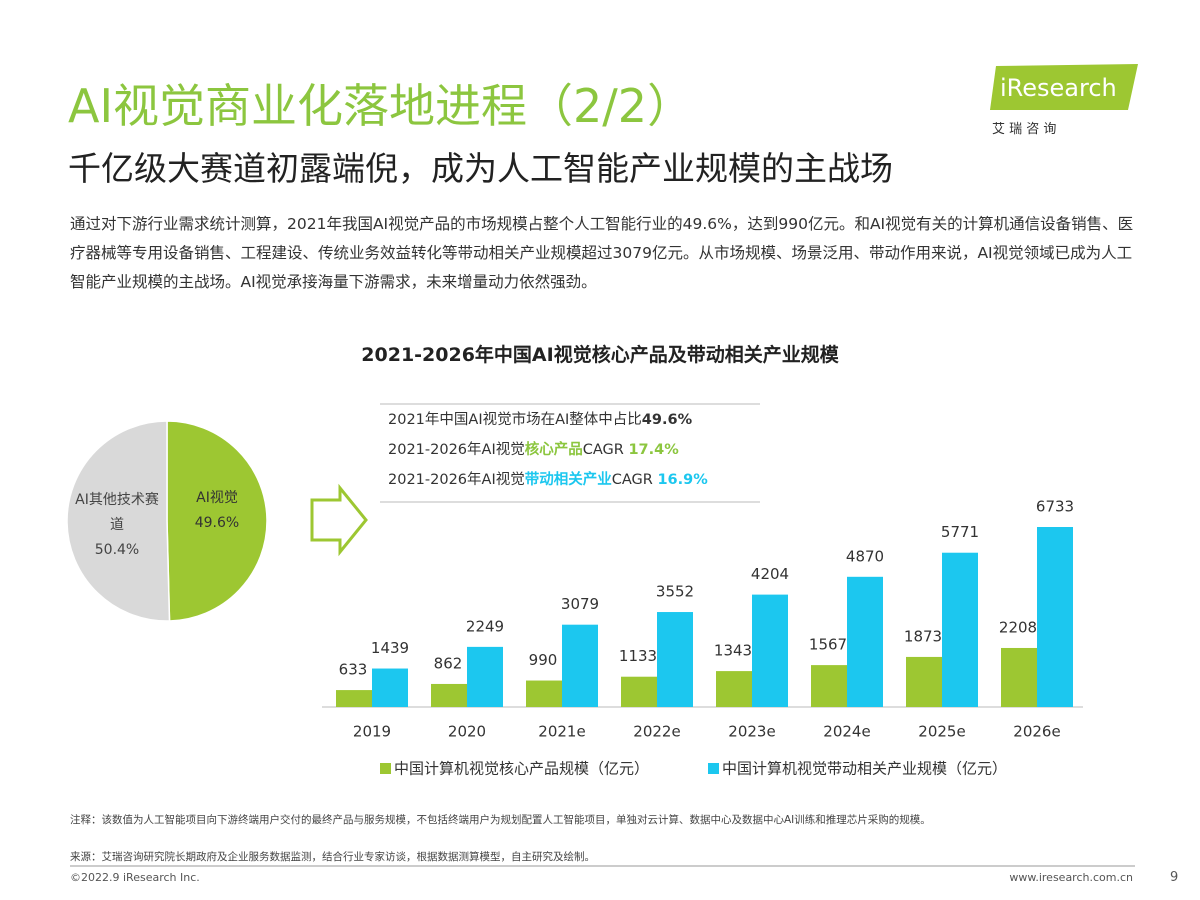 This screenshot has width=1200, height=900. I want to click on annotation-part: 16.9%, so click(682, 480).